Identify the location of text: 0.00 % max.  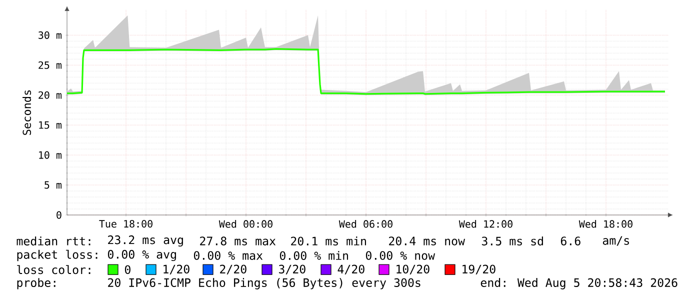
(228, 255).